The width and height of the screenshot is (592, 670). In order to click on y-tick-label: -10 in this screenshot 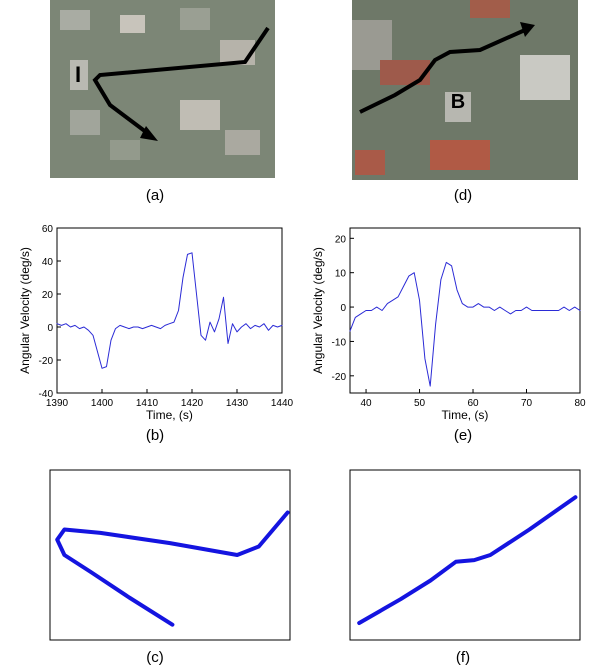, I will do `click(339, 342)`.